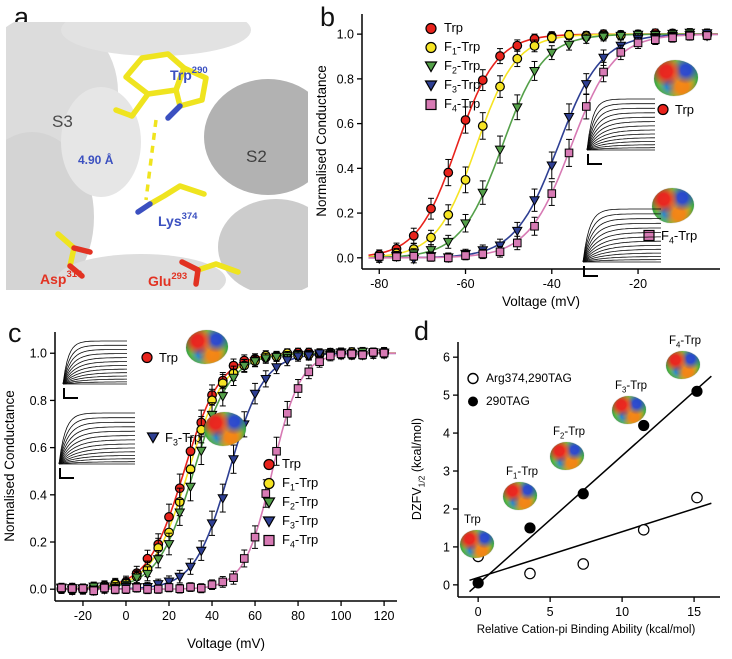 This screenshot has width=732, height=659. Describe the element at coordinates (263, 244) in the screenshot. I see `helix-lower-right` at that location.